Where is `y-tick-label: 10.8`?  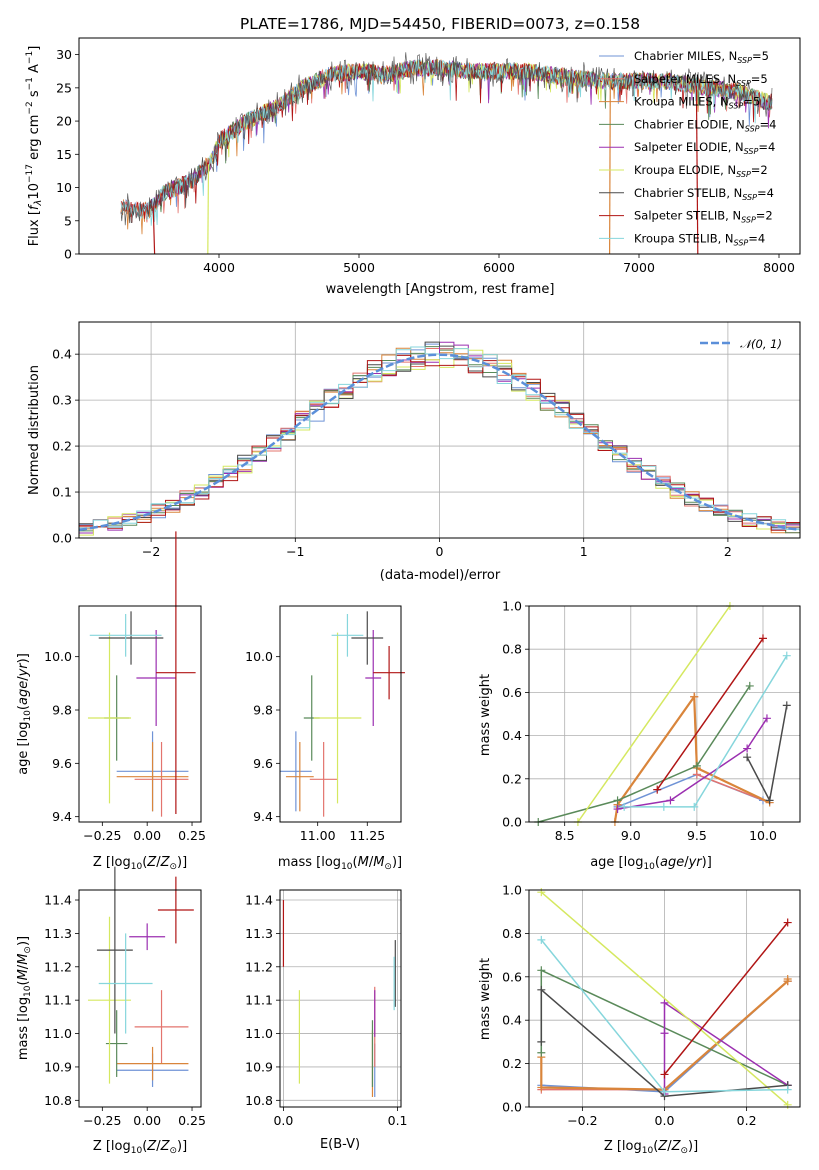
y-tick-label: 10.8 is located at coordinates (58, 1100).